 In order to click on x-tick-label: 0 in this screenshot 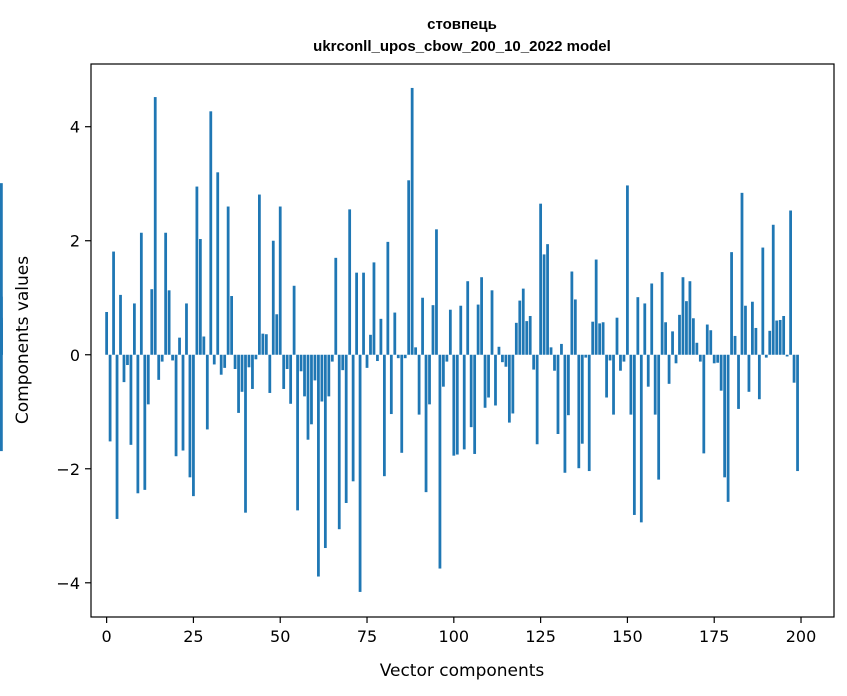, I will do `click(107, 636)`.